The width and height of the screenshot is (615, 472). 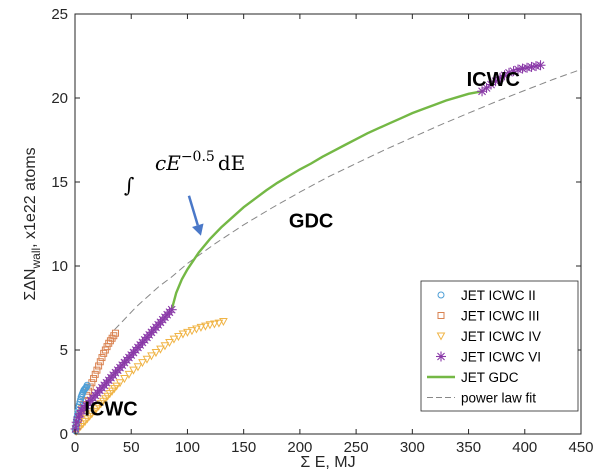 I want to click on y-tick-label: 0, so click(x=64, y=434).